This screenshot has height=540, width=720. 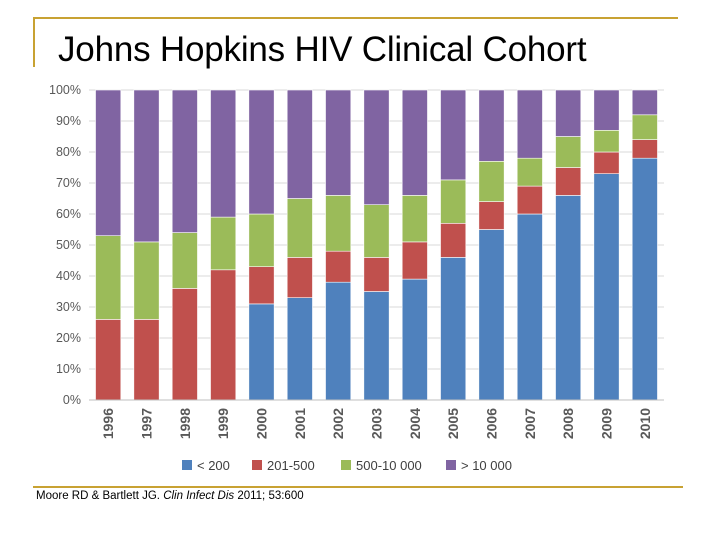 I want to click on x-tick-label: 2003, so click(x=377, y=423).